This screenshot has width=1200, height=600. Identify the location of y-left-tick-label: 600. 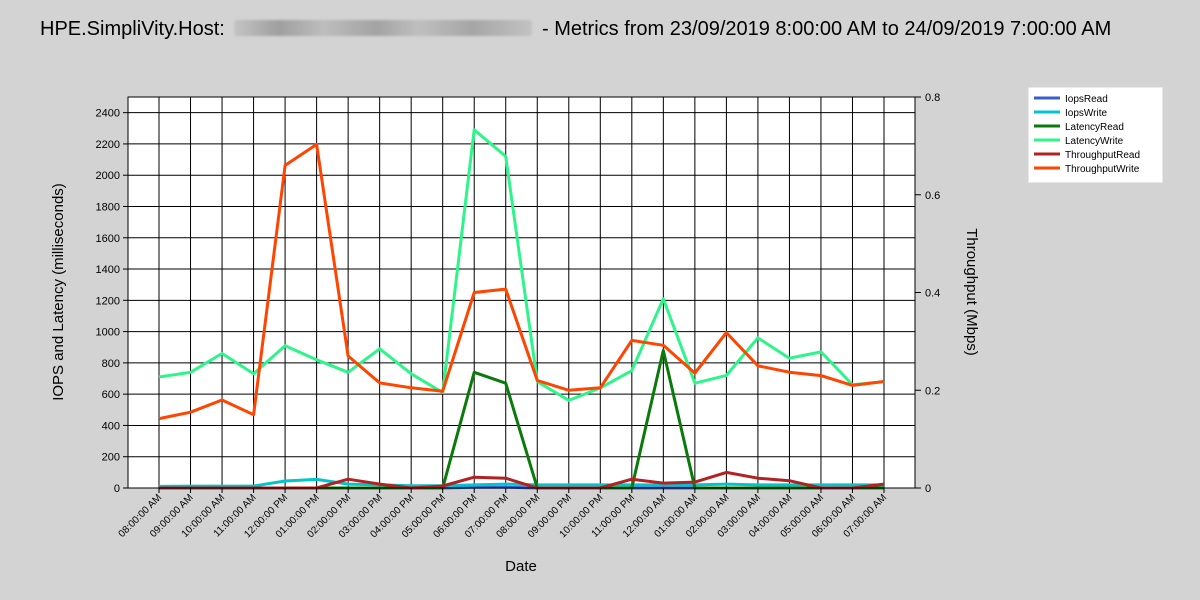
(111, 395).